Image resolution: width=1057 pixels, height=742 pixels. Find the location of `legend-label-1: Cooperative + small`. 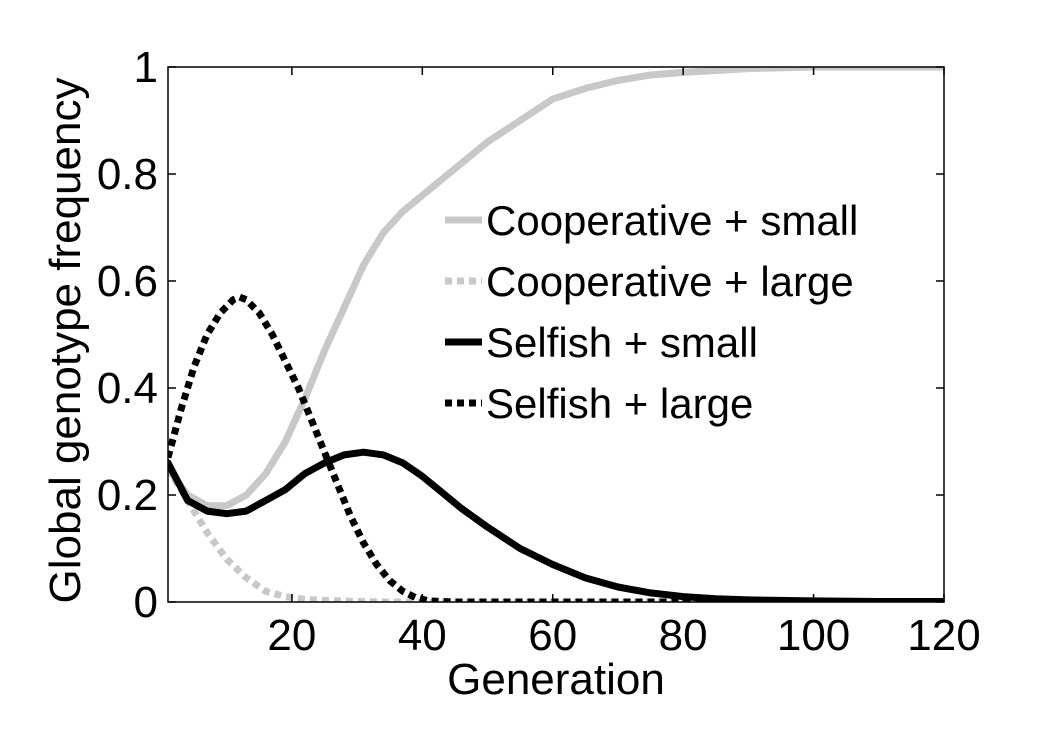

legend-label-1: Cooperative + small is located at coordinates (672, 220).